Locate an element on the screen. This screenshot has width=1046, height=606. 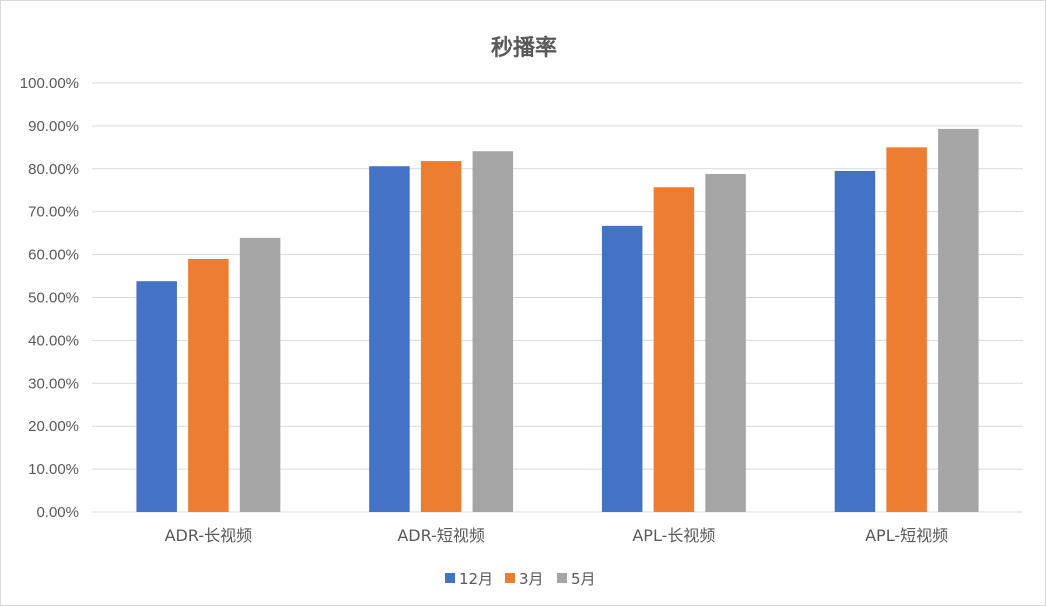
y-tick-label: 40.00% is located at coordinates (53, 340).